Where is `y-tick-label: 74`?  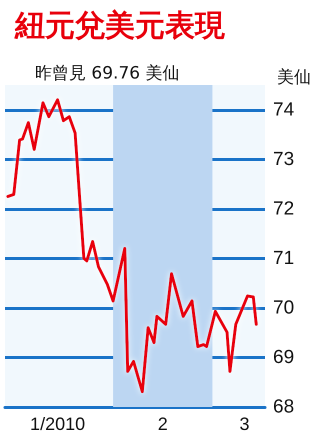
y-tick-label: 74 is located at coordinates (284, 109).